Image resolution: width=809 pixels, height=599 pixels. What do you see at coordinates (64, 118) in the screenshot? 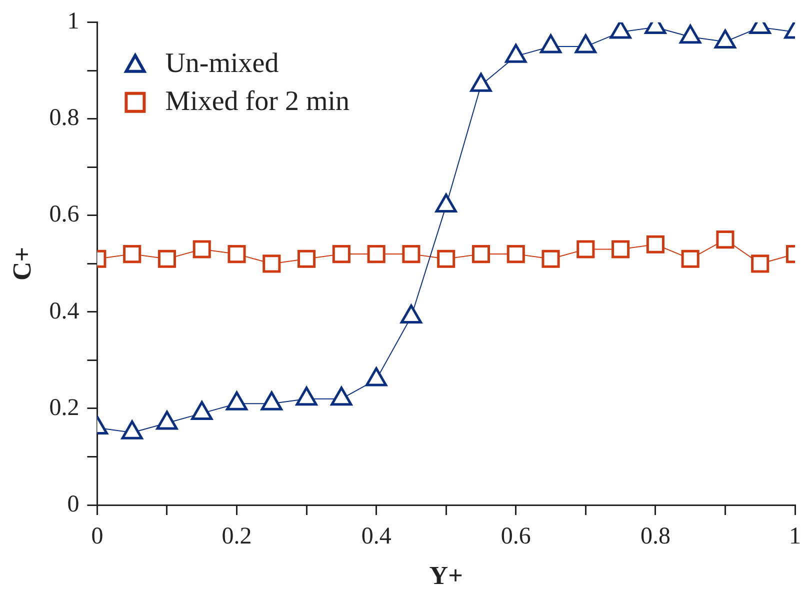
I see `y-tick-label: 0.8` at bounding box center [64, 118].